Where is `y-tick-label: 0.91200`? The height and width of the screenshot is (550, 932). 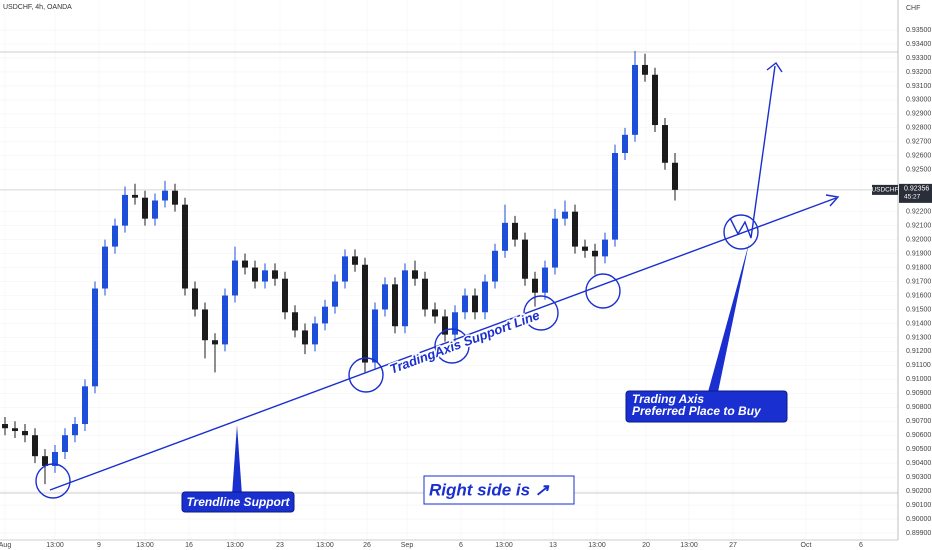
y-tick-label: 0.91200 is located at coordinates (918, 351).